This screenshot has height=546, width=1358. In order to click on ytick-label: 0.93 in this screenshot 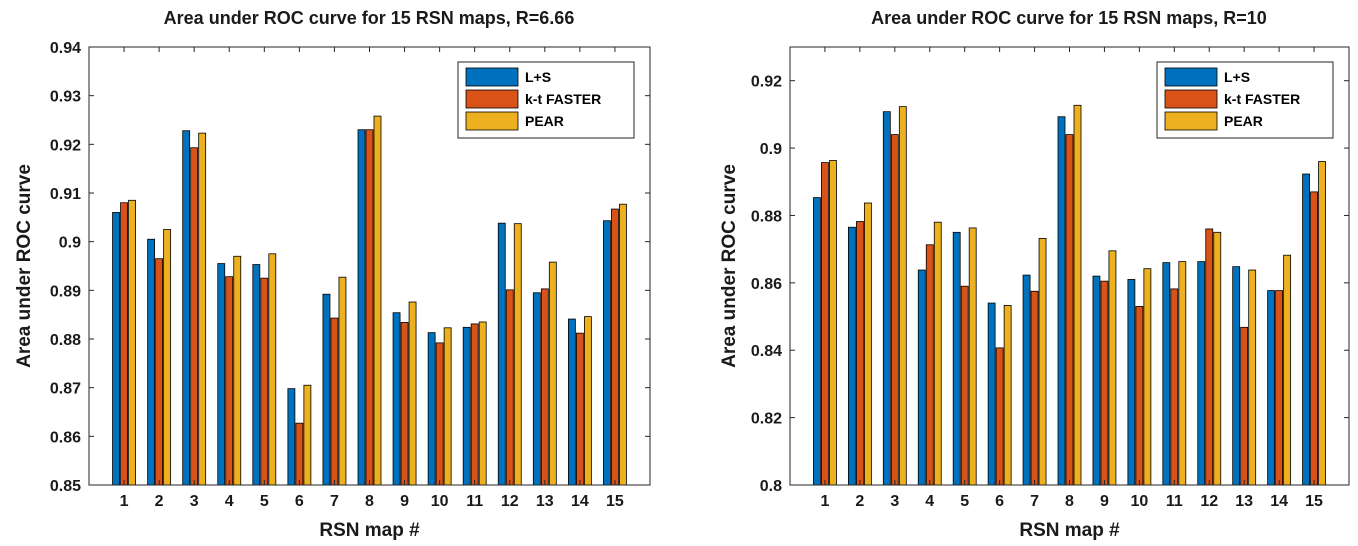, I will do `click(65, 97)`.